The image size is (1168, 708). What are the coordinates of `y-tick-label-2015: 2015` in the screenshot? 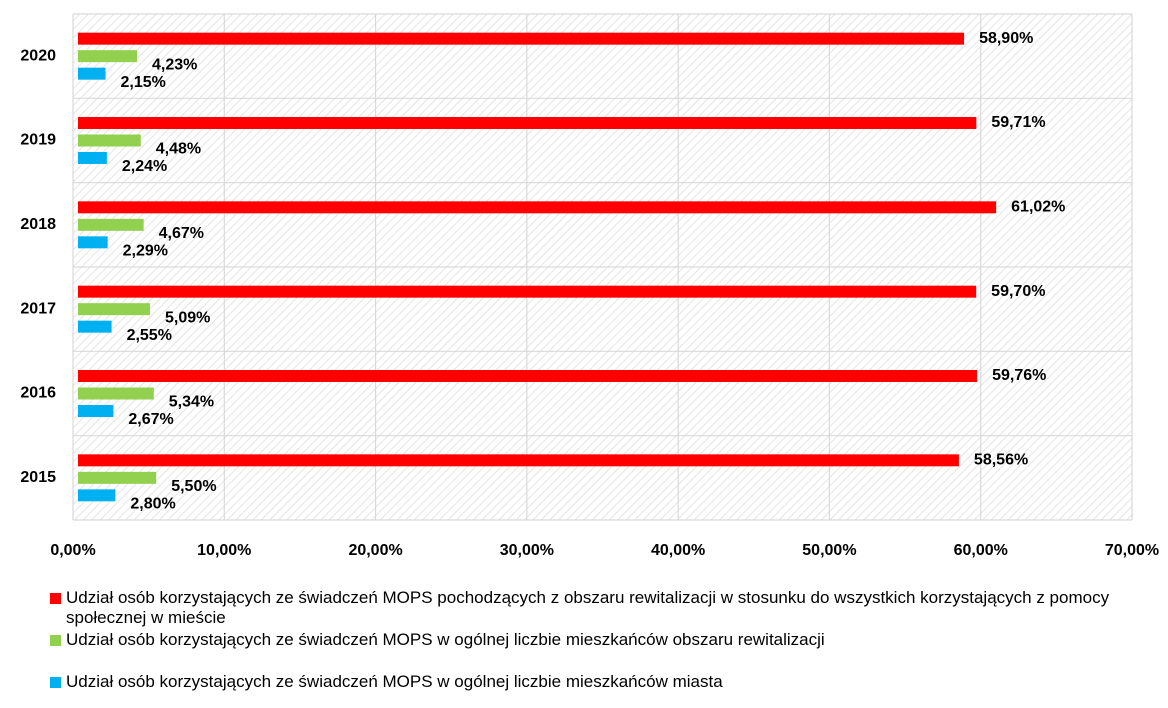 It's located at (38, 477).